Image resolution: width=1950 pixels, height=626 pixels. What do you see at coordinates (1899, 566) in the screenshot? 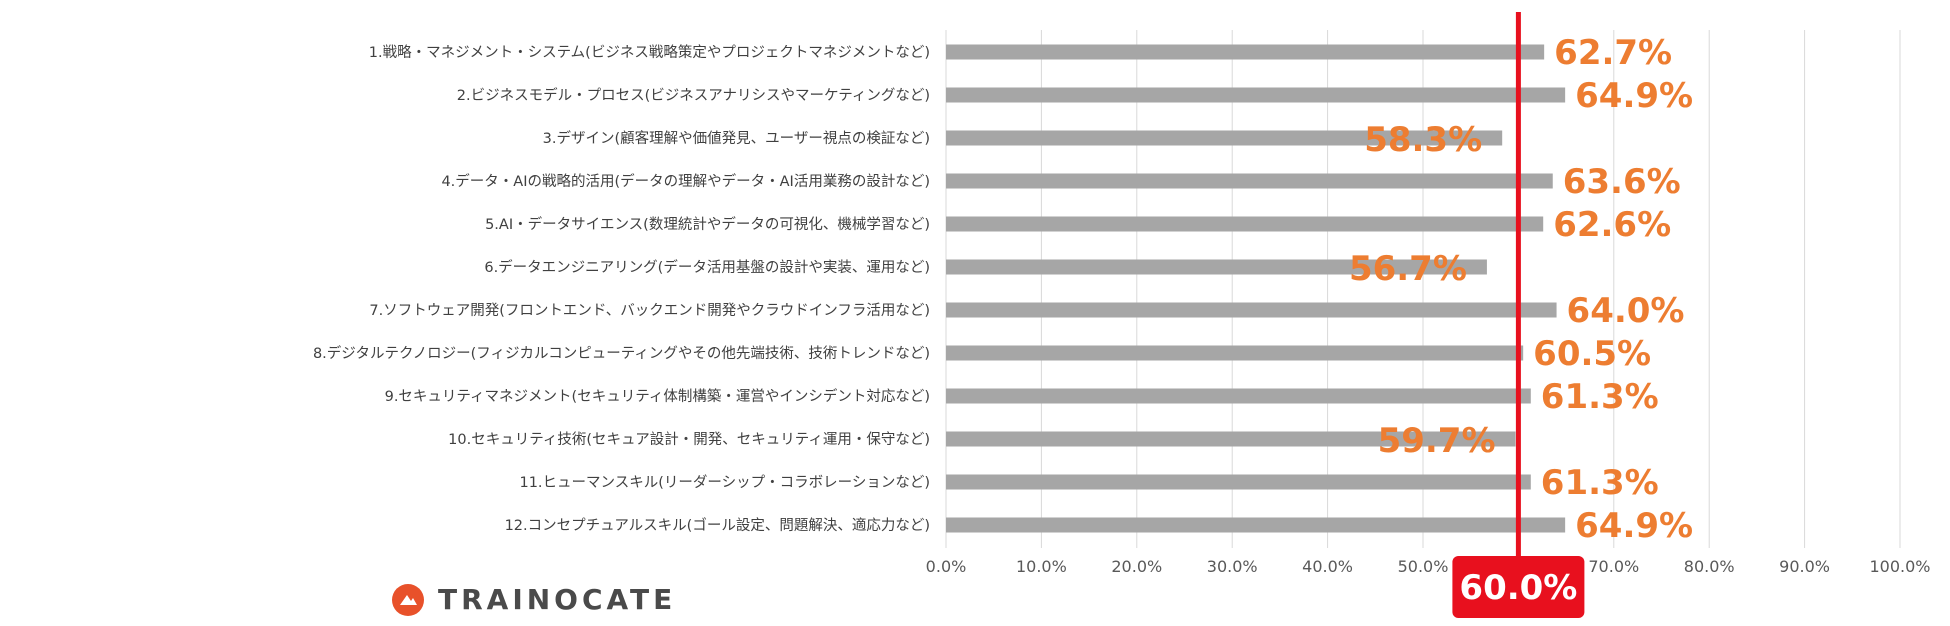
I see `x-tick-label: 100.0%` at bounding box center [1899, 566].